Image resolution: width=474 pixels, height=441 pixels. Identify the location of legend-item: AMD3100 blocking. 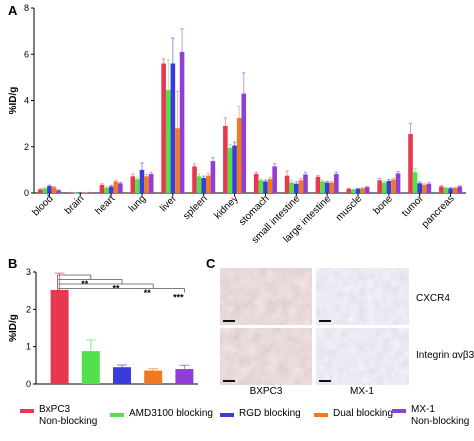
(161, 414).